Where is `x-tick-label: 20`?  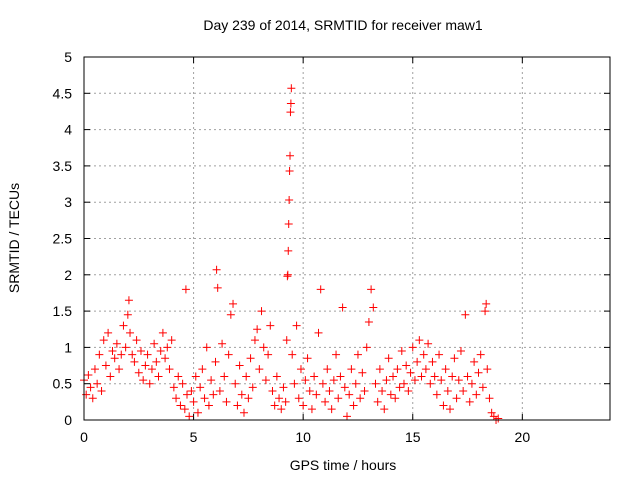
x-tick-label: 20 is located at coordinates (523, 437).